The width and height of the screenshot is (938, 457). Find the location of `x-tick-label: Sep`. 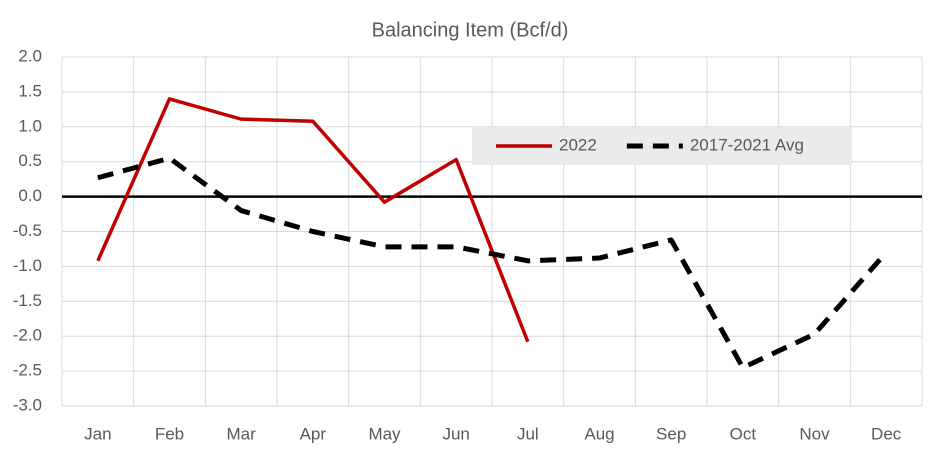

x-tick-label: Sep is located at coordinates (671, 433).